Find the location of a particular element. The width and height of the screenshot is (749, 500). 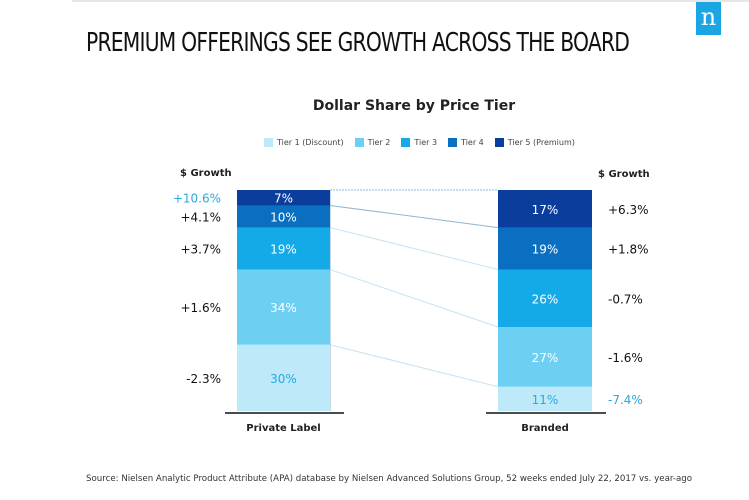

legend-label: Tier 3 is located at coordinates (426, 142).